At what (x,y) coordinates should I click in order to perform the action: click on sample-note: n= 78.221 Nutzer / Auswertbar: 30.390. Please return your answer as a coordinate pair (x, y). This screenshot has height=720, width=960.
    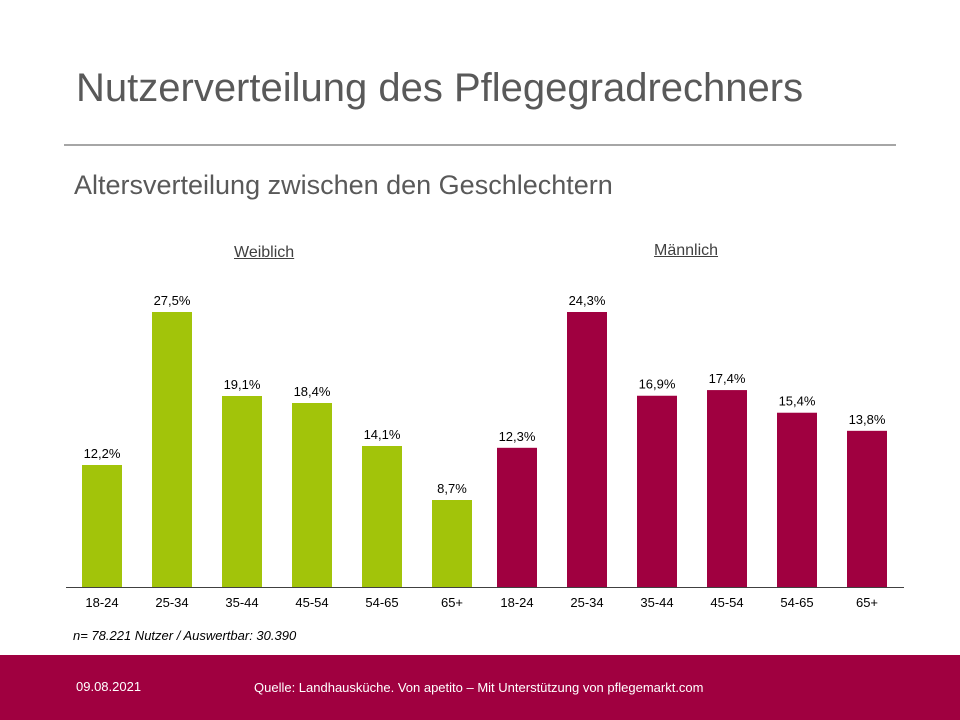
    Looking at the image, I should click on (185, 635).